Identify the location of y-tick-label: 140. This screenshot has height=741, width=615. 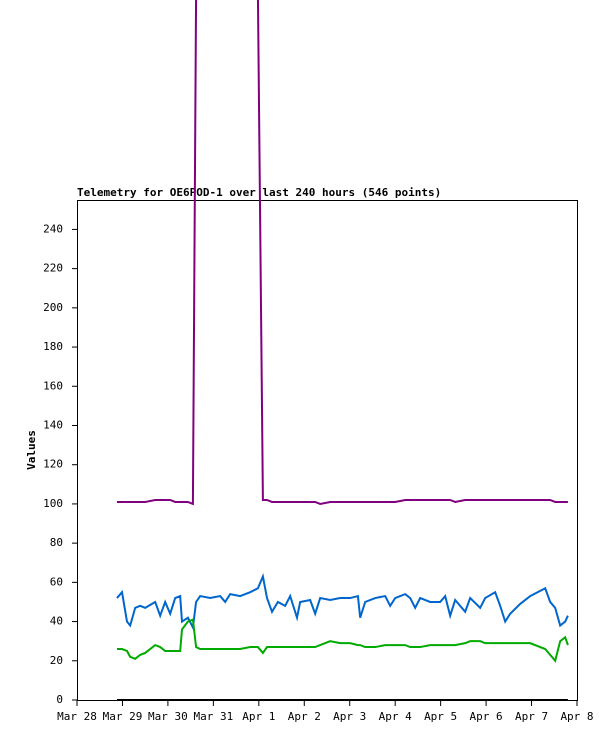
(53, 424).